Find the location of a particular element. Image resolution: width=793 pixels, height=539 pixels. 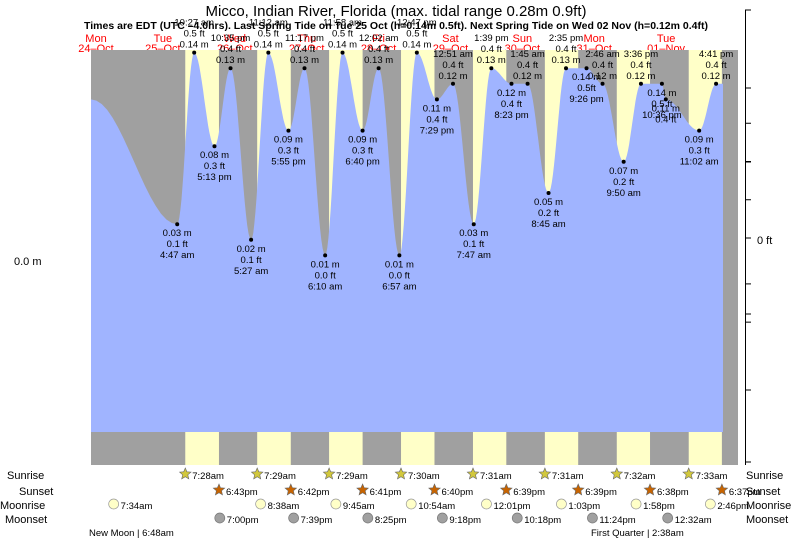

moonrise-label-left: Moonrise is located at coordinates (22, 506).